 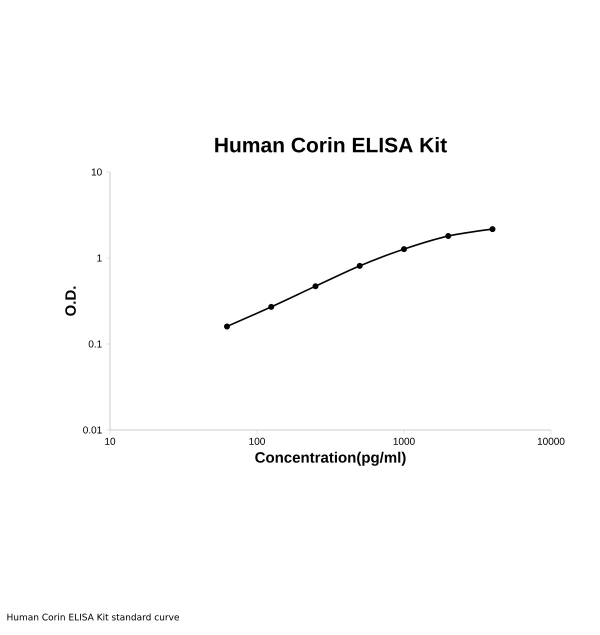 What do you see at coordinates (257, 441) in the screenshot?
I see `x-tick-label: 100` at bounding box center [257, 441].